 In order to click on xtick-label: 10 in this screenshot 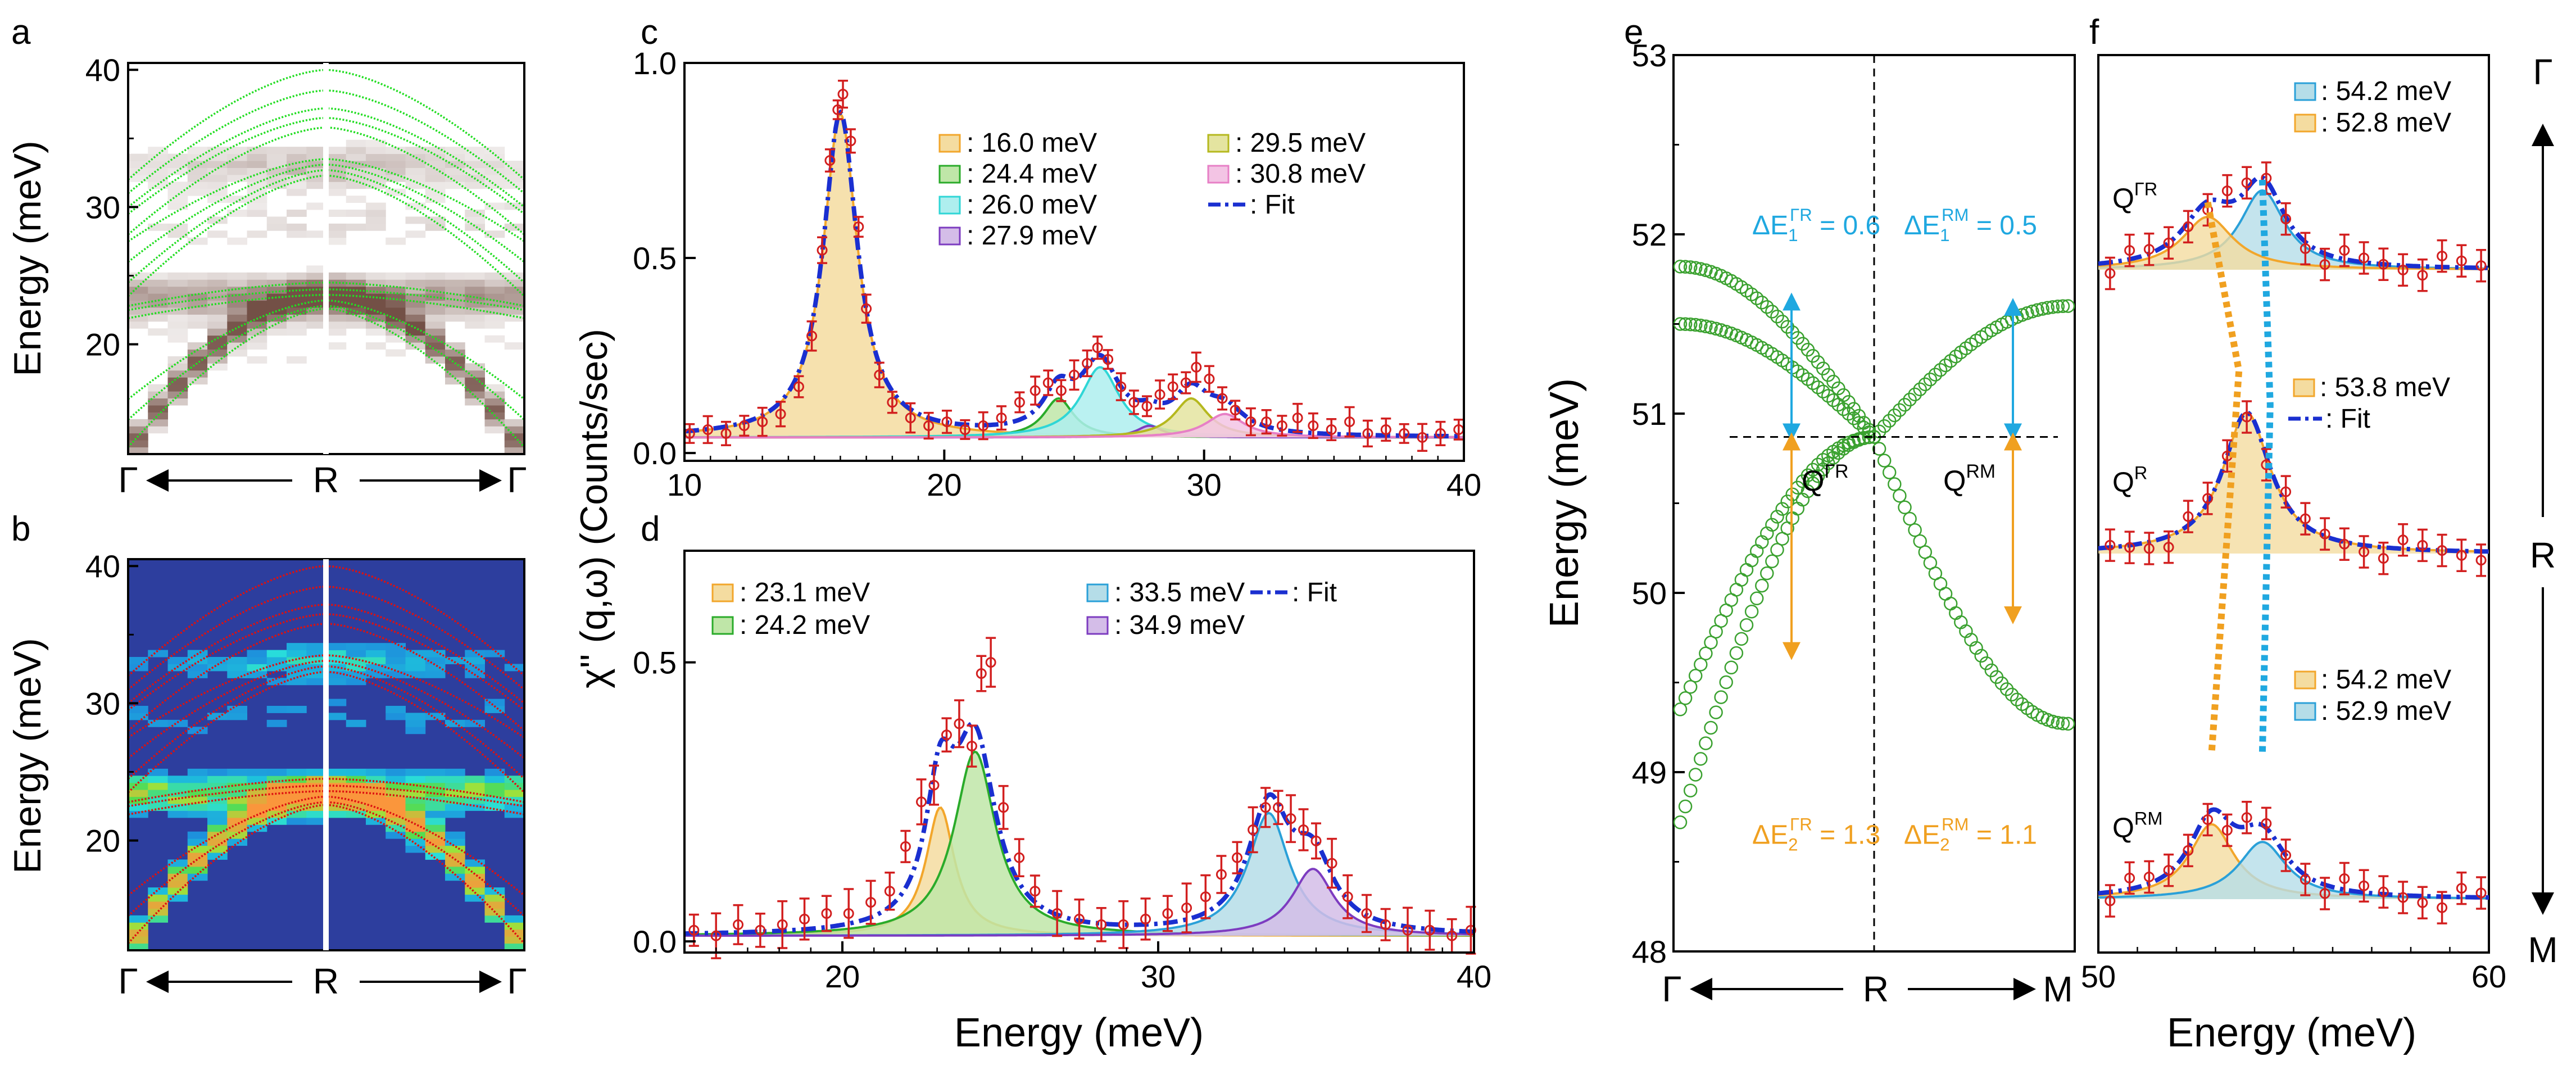, I will do `click(684, 484)`.